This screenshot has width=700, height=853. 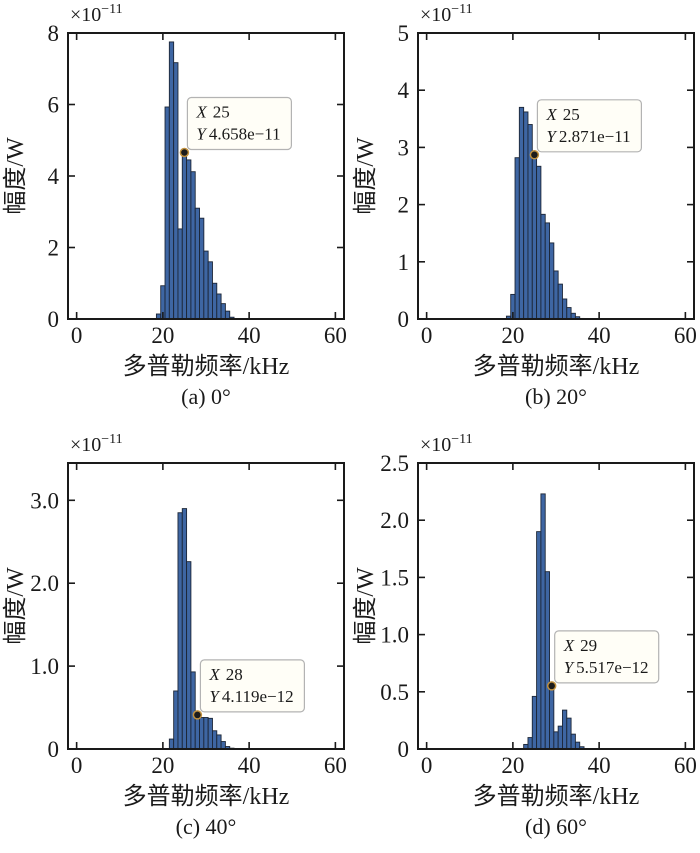 What do you see at coordinates (394, 692) in the screenshot?
I see `y-tick-label: 0.5` at bounding box center [394, 692].